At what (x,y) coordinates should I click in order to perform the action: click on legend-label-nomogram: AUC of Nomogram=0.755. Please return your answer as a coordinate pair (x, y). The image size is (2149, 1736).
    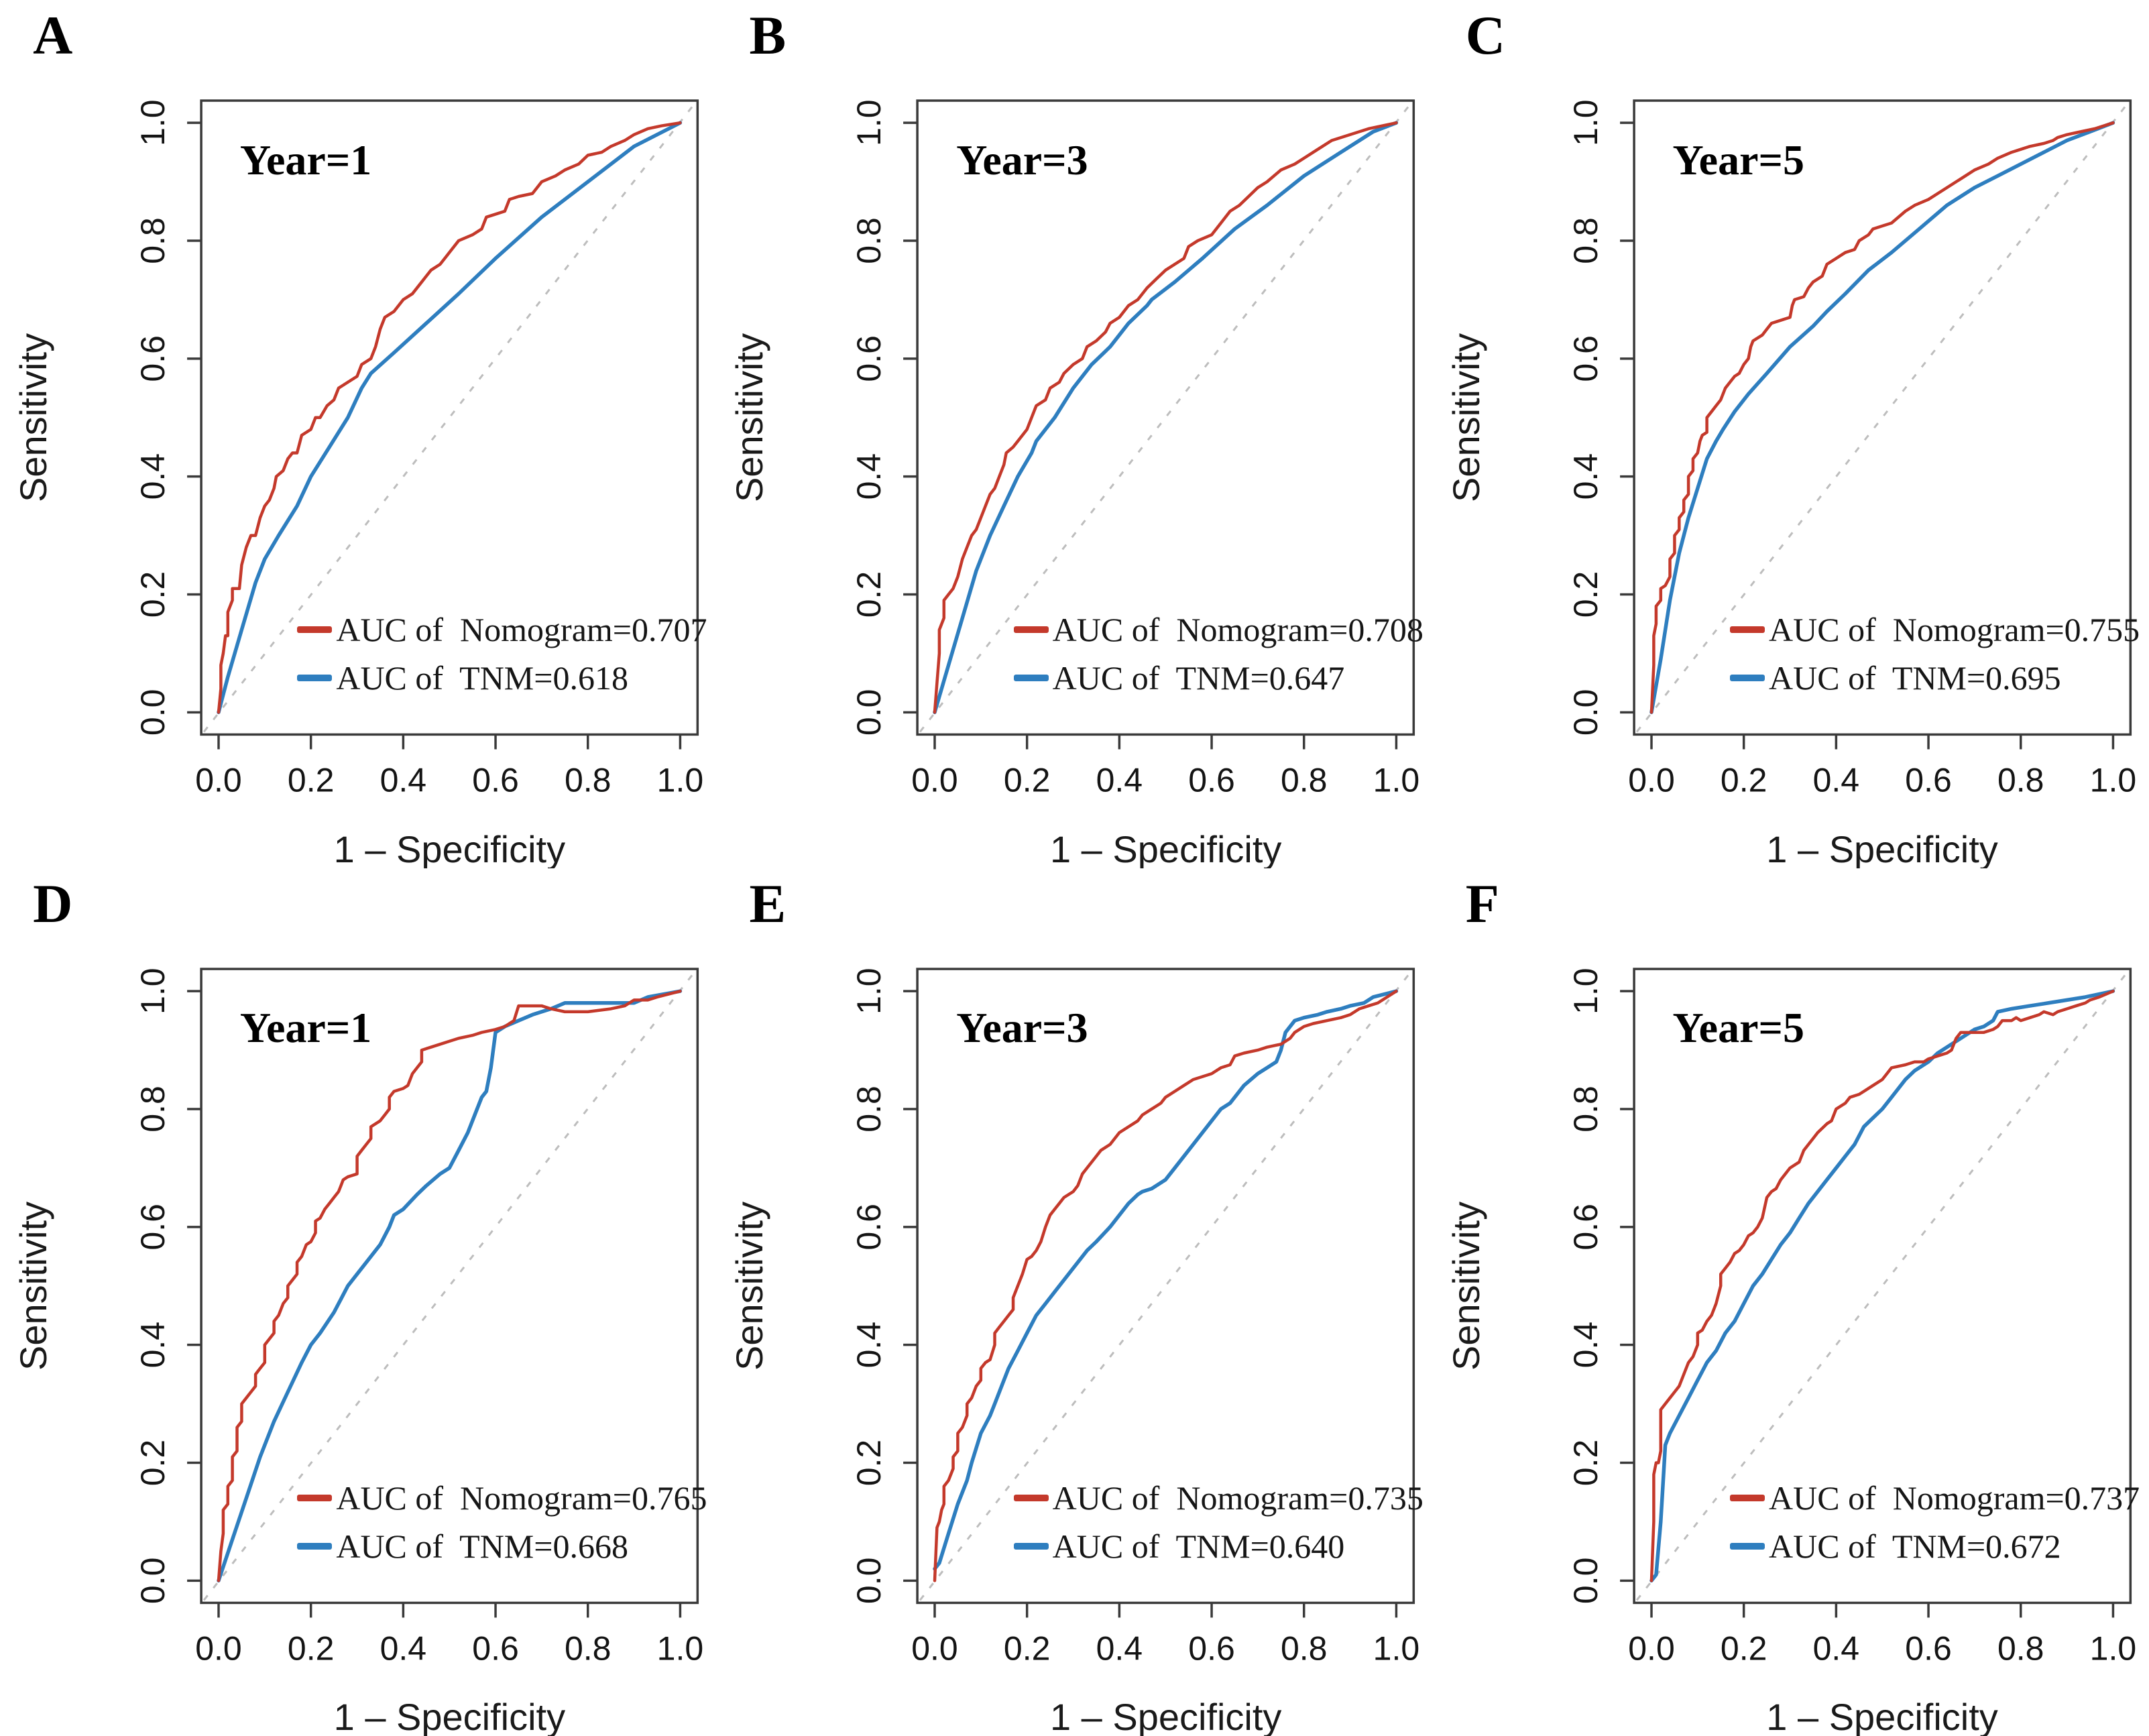
    Looking at the image, I should click on (1955, 630).